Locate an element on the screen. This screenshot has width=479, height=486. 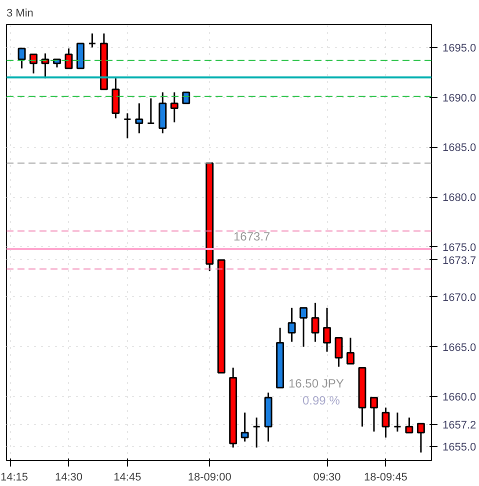
x-tick-label: 18-09:45 is located at coordinates (386, 478).